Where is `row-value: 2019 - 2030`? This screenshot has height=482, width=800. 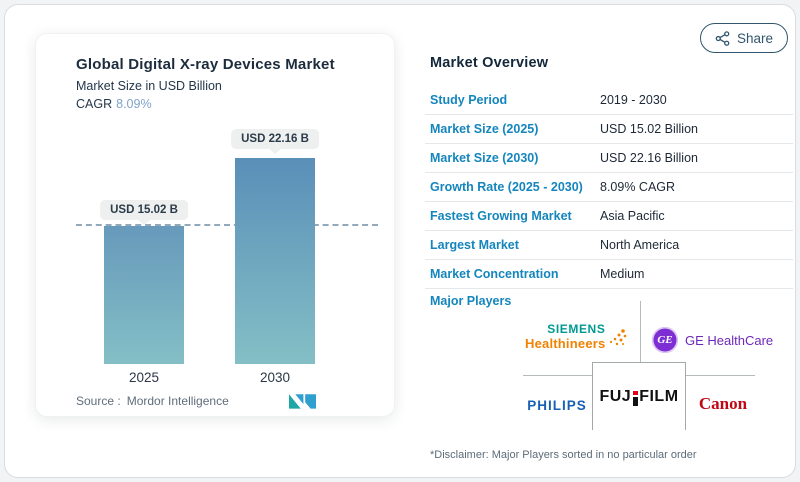
row-value: 2019 - 2030 is located at coordinates (633, 100).